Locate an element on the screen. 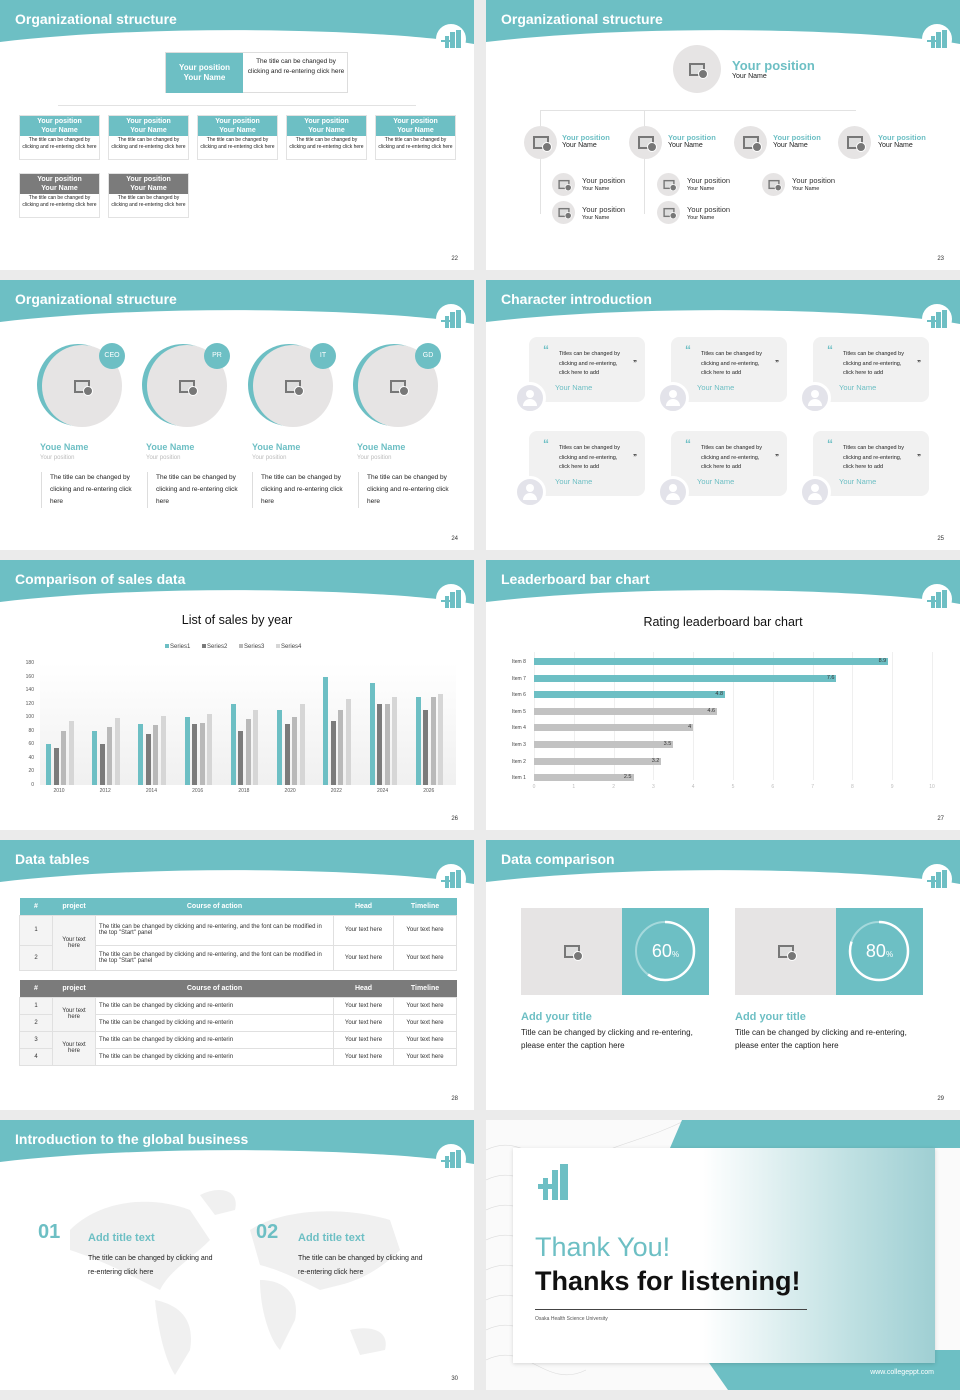 The width and height of the screenshot is (960, 1400). y-tick-label: 0 is located at coordinates (32, 785).